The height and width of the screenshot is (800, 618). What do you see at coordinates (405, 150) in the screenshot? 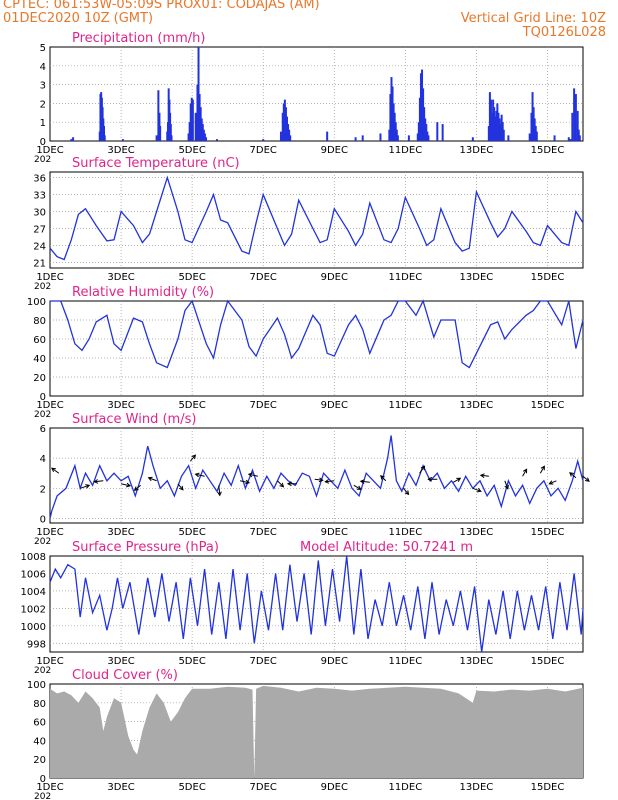
I see `precip-xtick-label: 11DEC` at bounding box center [405, 150].